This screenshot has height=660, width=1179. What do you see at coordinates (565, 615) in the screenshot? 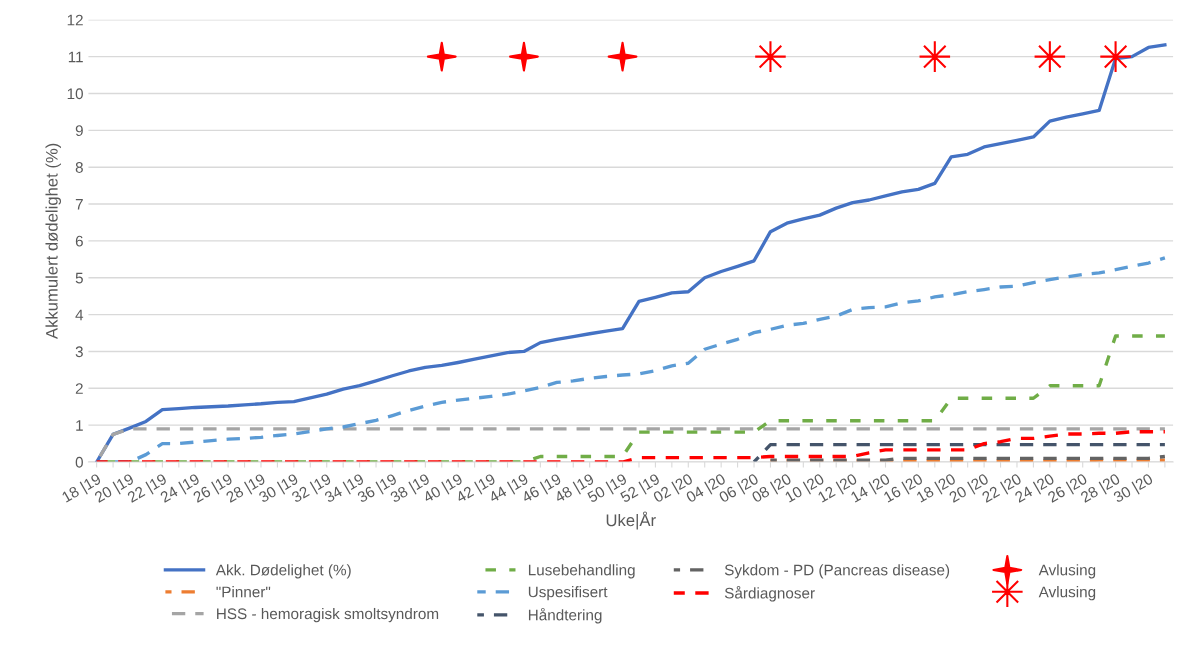
I see `legend-label: Håndtering` at bounding box center [565, 615].